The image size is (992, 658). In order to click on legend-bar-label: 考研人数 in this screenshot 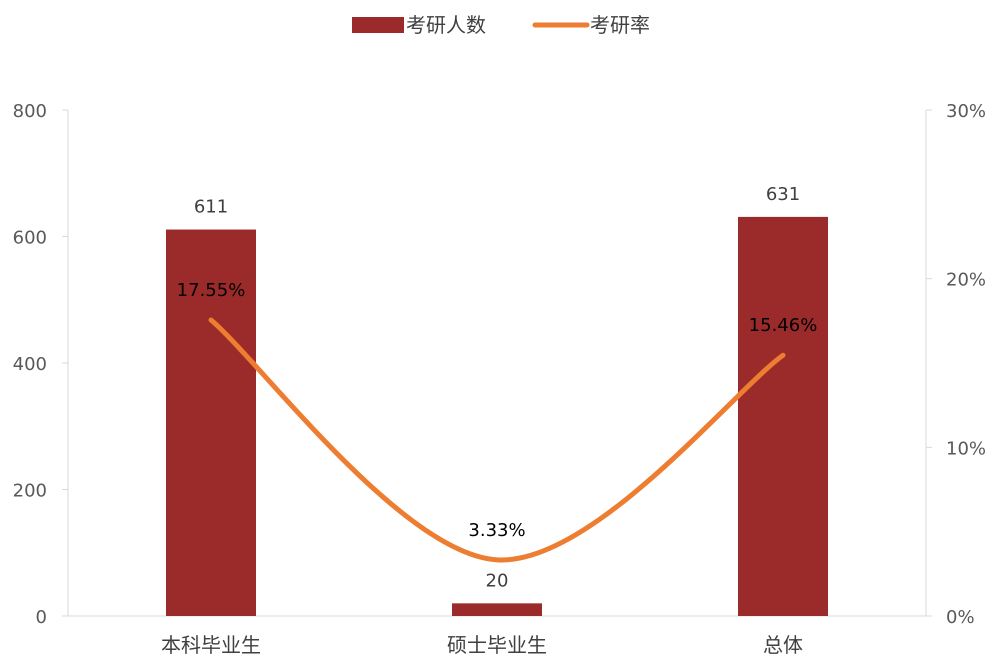, I will do `click(446, 25)`.